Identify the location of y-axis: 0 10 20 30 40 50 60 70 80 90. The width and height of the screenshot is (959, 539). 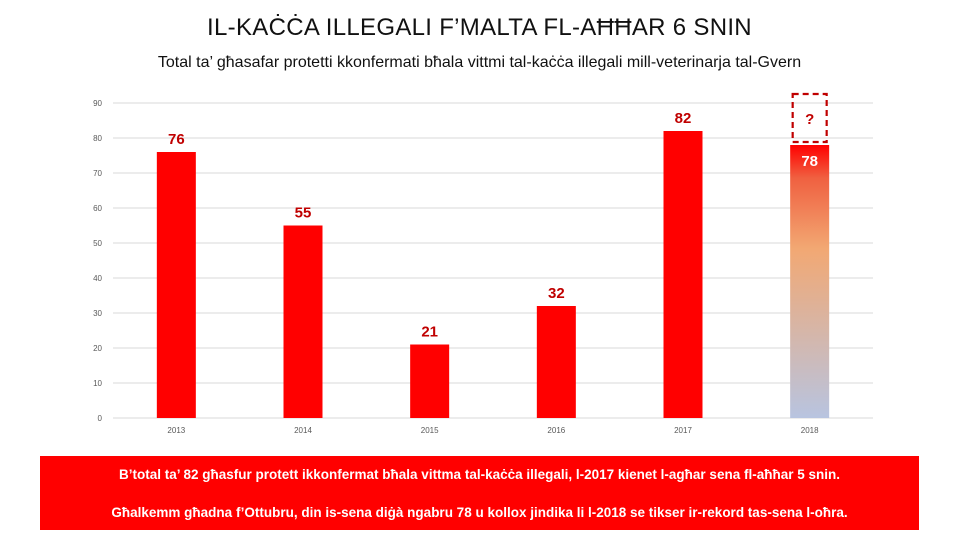
(97, 261).